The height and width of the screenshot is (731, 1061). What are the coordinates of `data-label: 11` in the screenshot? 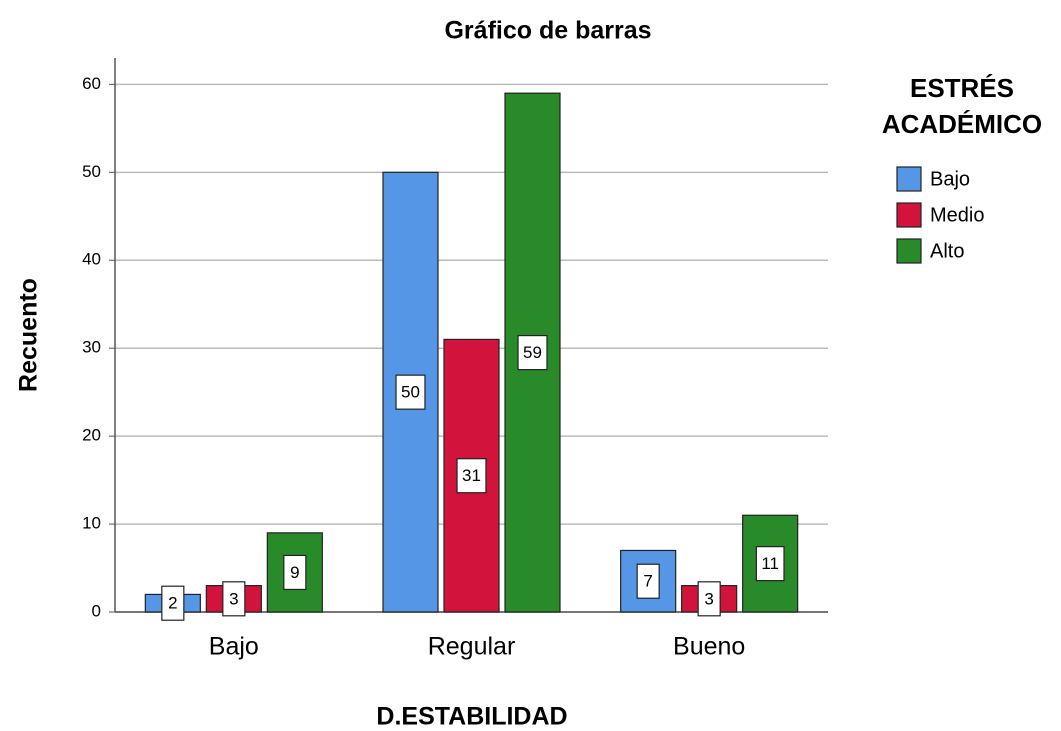 It's located at (770, 564).